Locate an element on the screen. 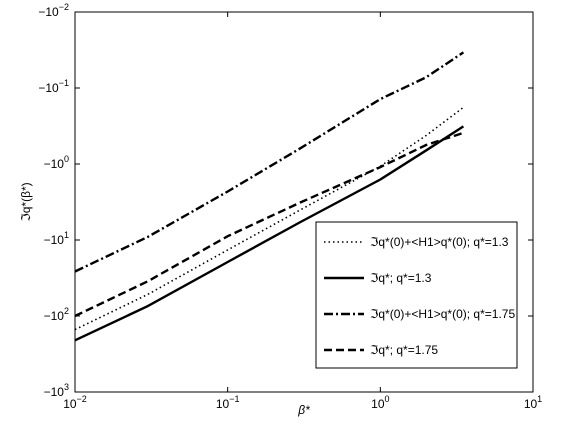 This screenshot has width=582, height=425. legend-box is located at coordinates (416, 295).